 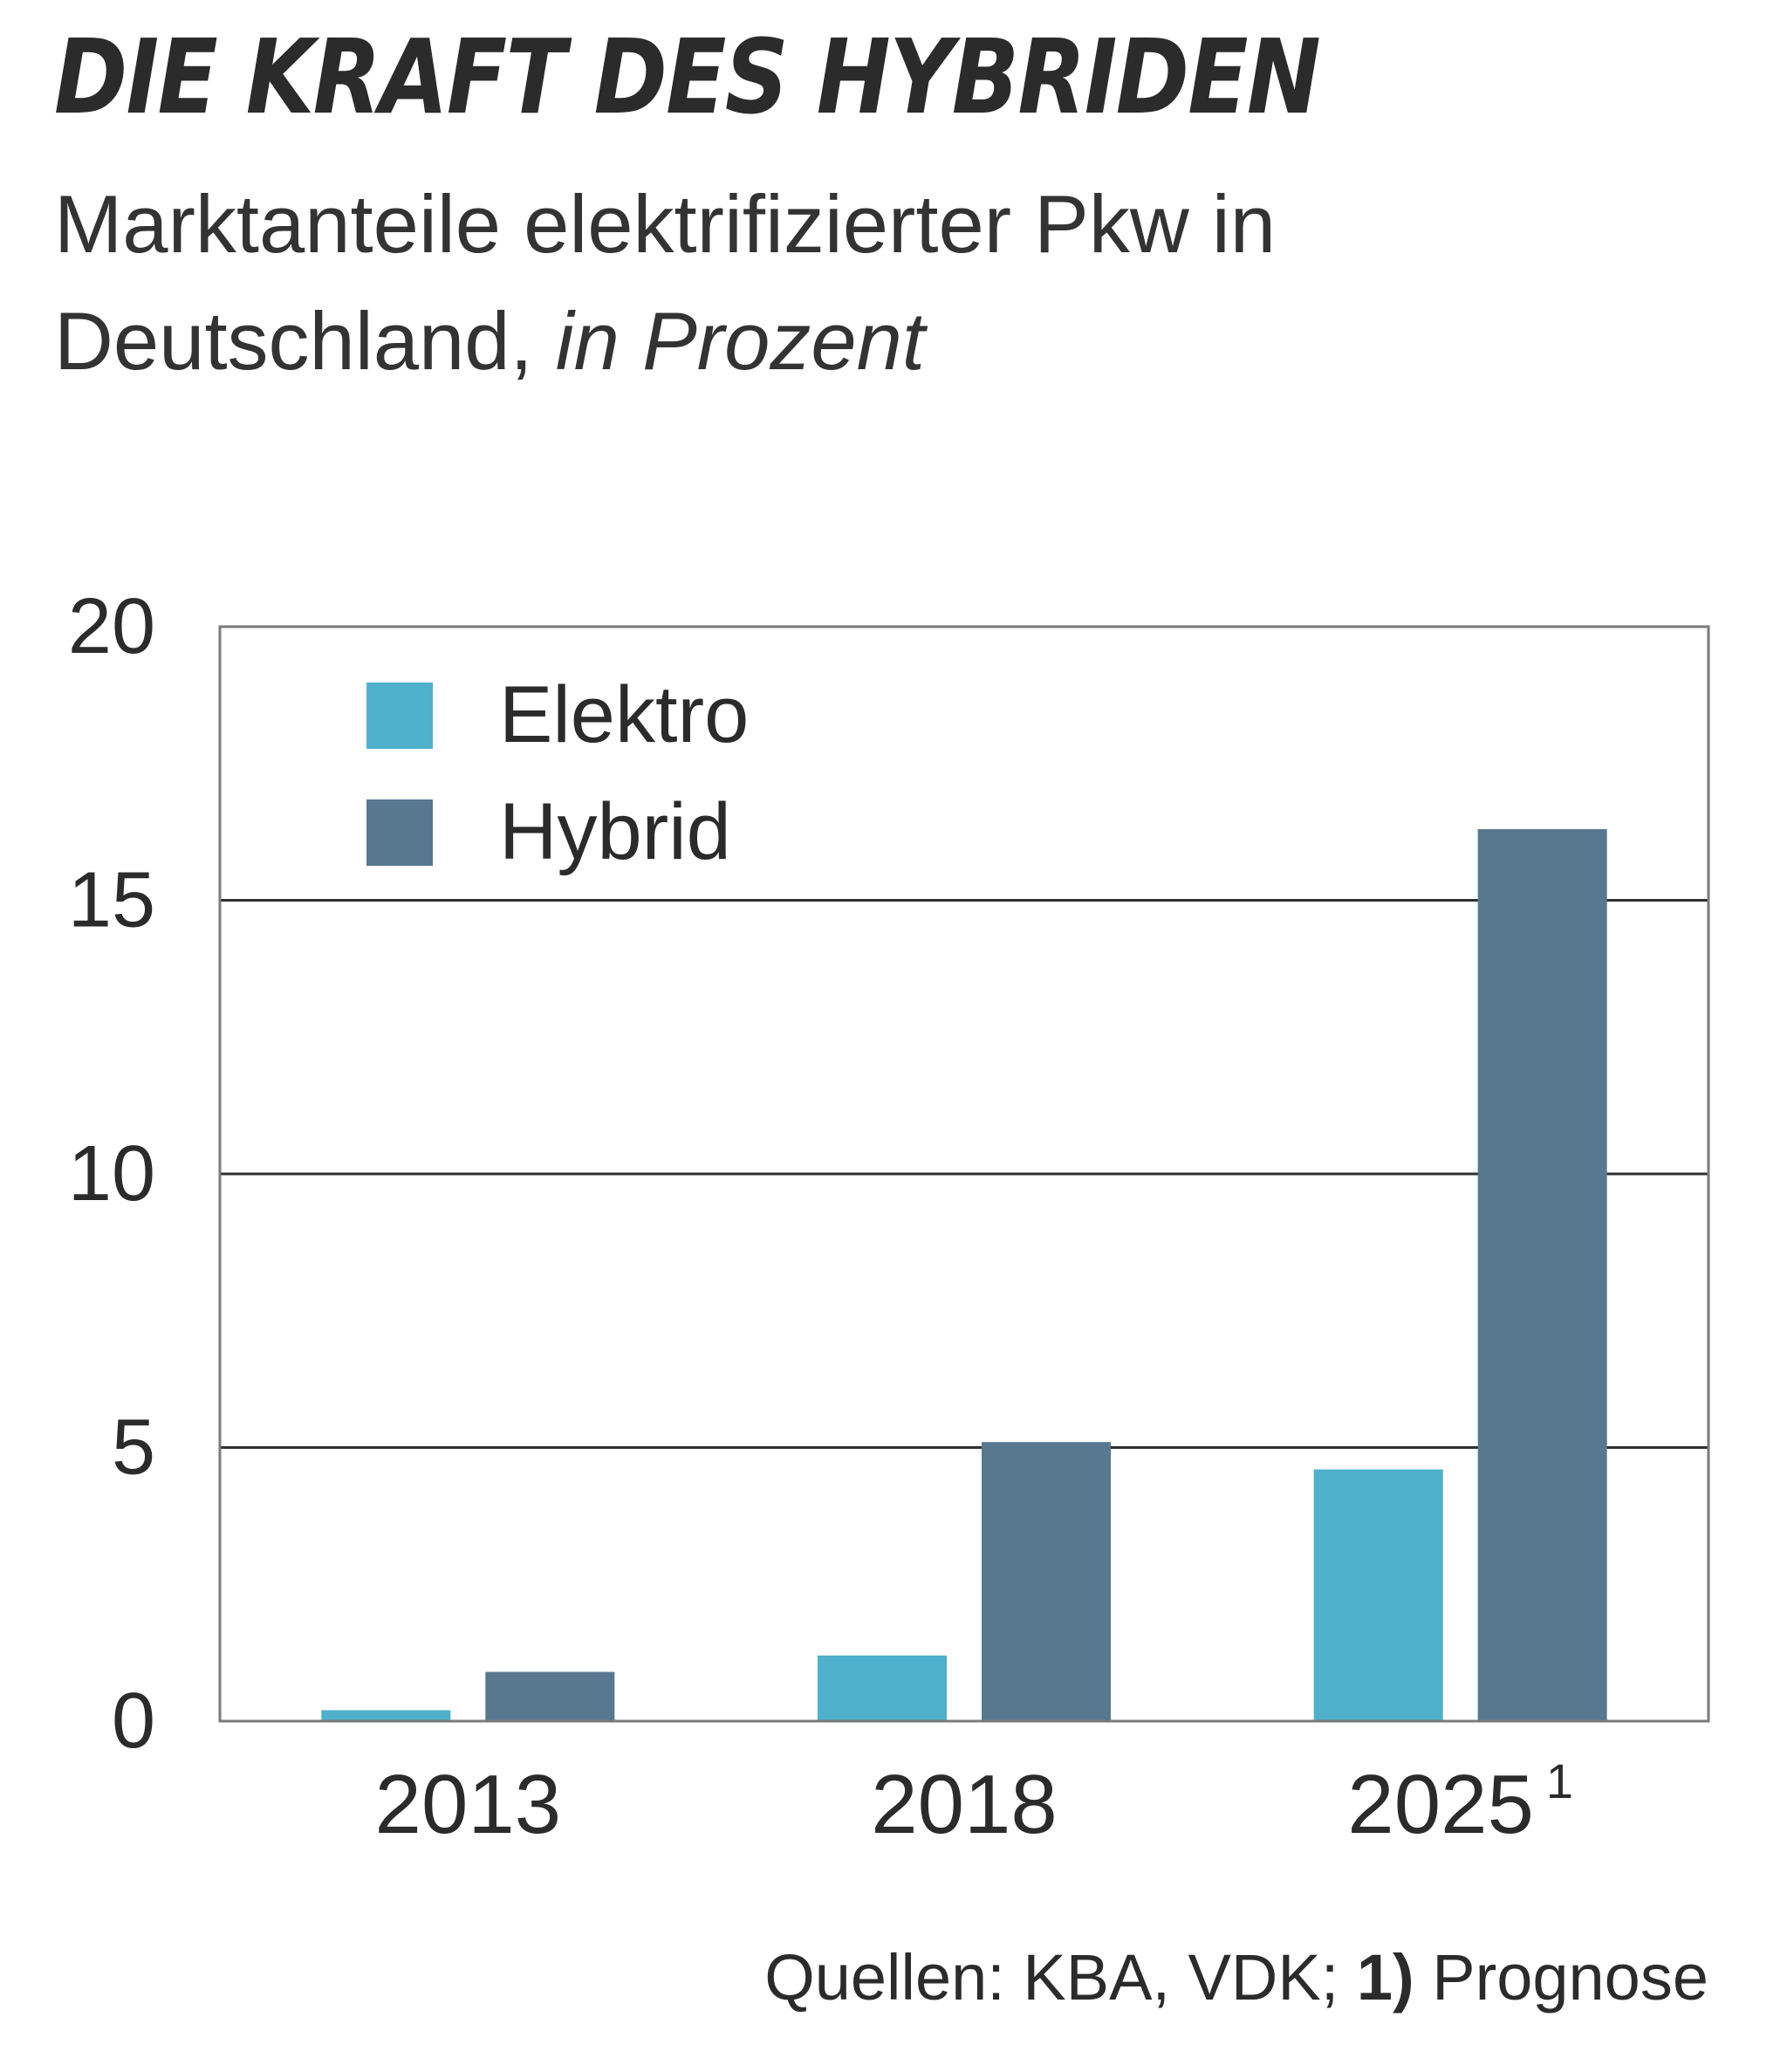 I want to click on bar-hybrid-2025, so click(x=1542, y=1274).